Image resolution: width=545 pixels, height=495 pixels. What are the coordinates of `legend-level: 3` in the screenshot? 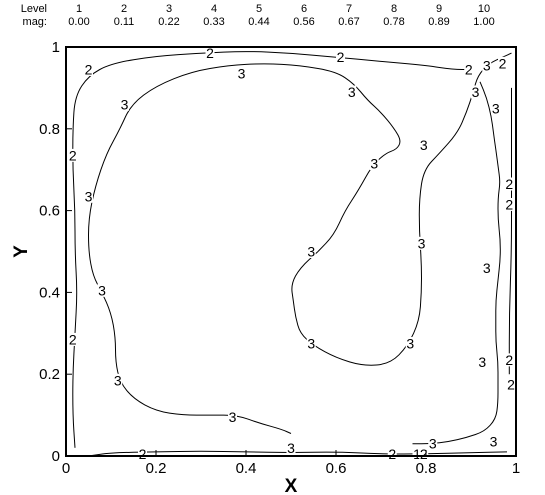 It's located at (169, 9).